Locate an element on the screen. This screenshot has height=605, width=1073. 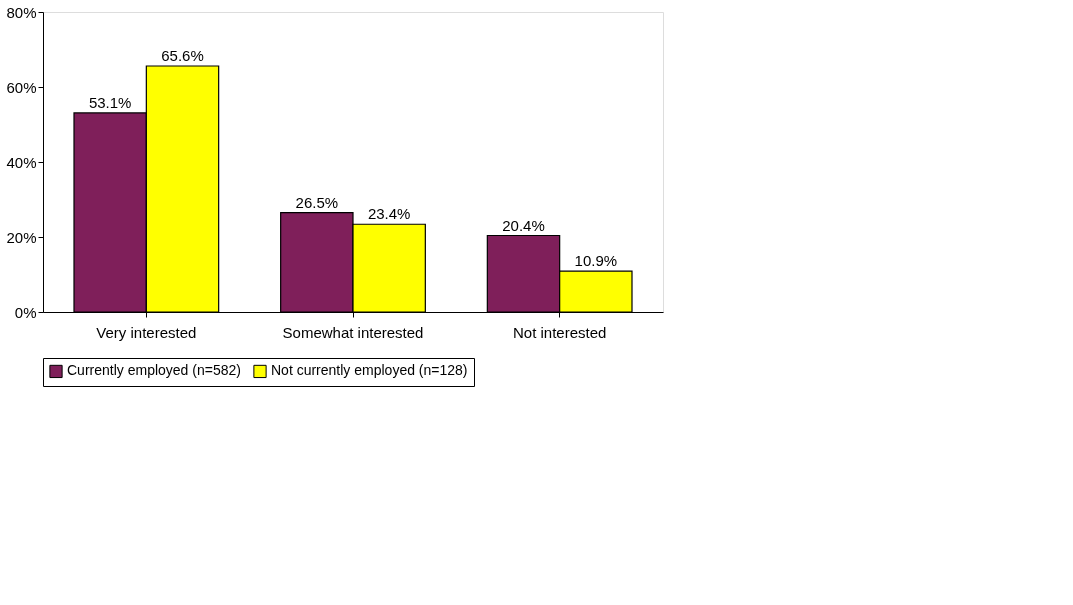
y-tick-label: 60% is located at coordinates (21, 87).